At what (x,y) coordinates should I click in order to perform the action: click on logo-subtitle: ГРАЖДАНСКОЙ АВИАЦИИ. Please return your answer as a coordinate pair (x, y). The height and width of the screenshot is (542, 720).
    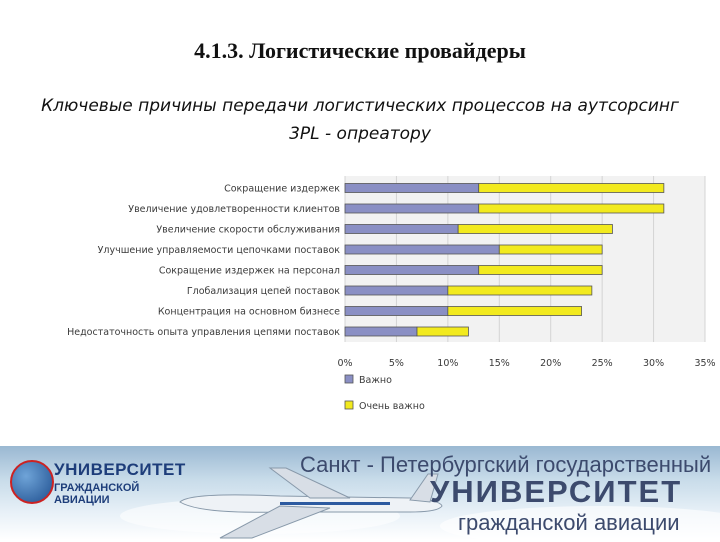
    Looking at the image, I should click on (97, 494).